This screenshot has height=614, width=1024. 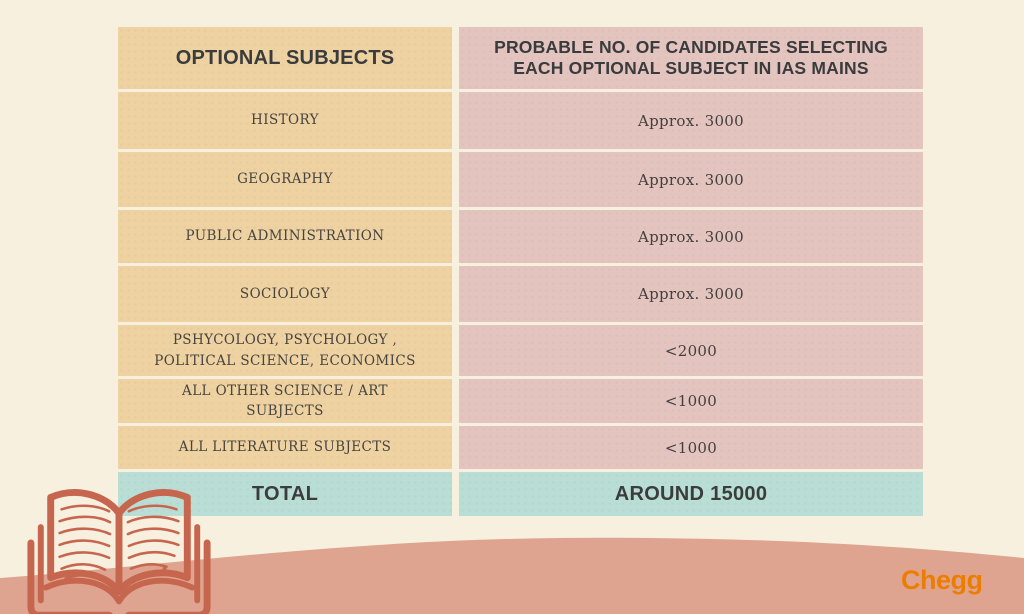 I want to click on subject-cell: PUBLIC ADMINISTRATION, so click(x=285, y=236).